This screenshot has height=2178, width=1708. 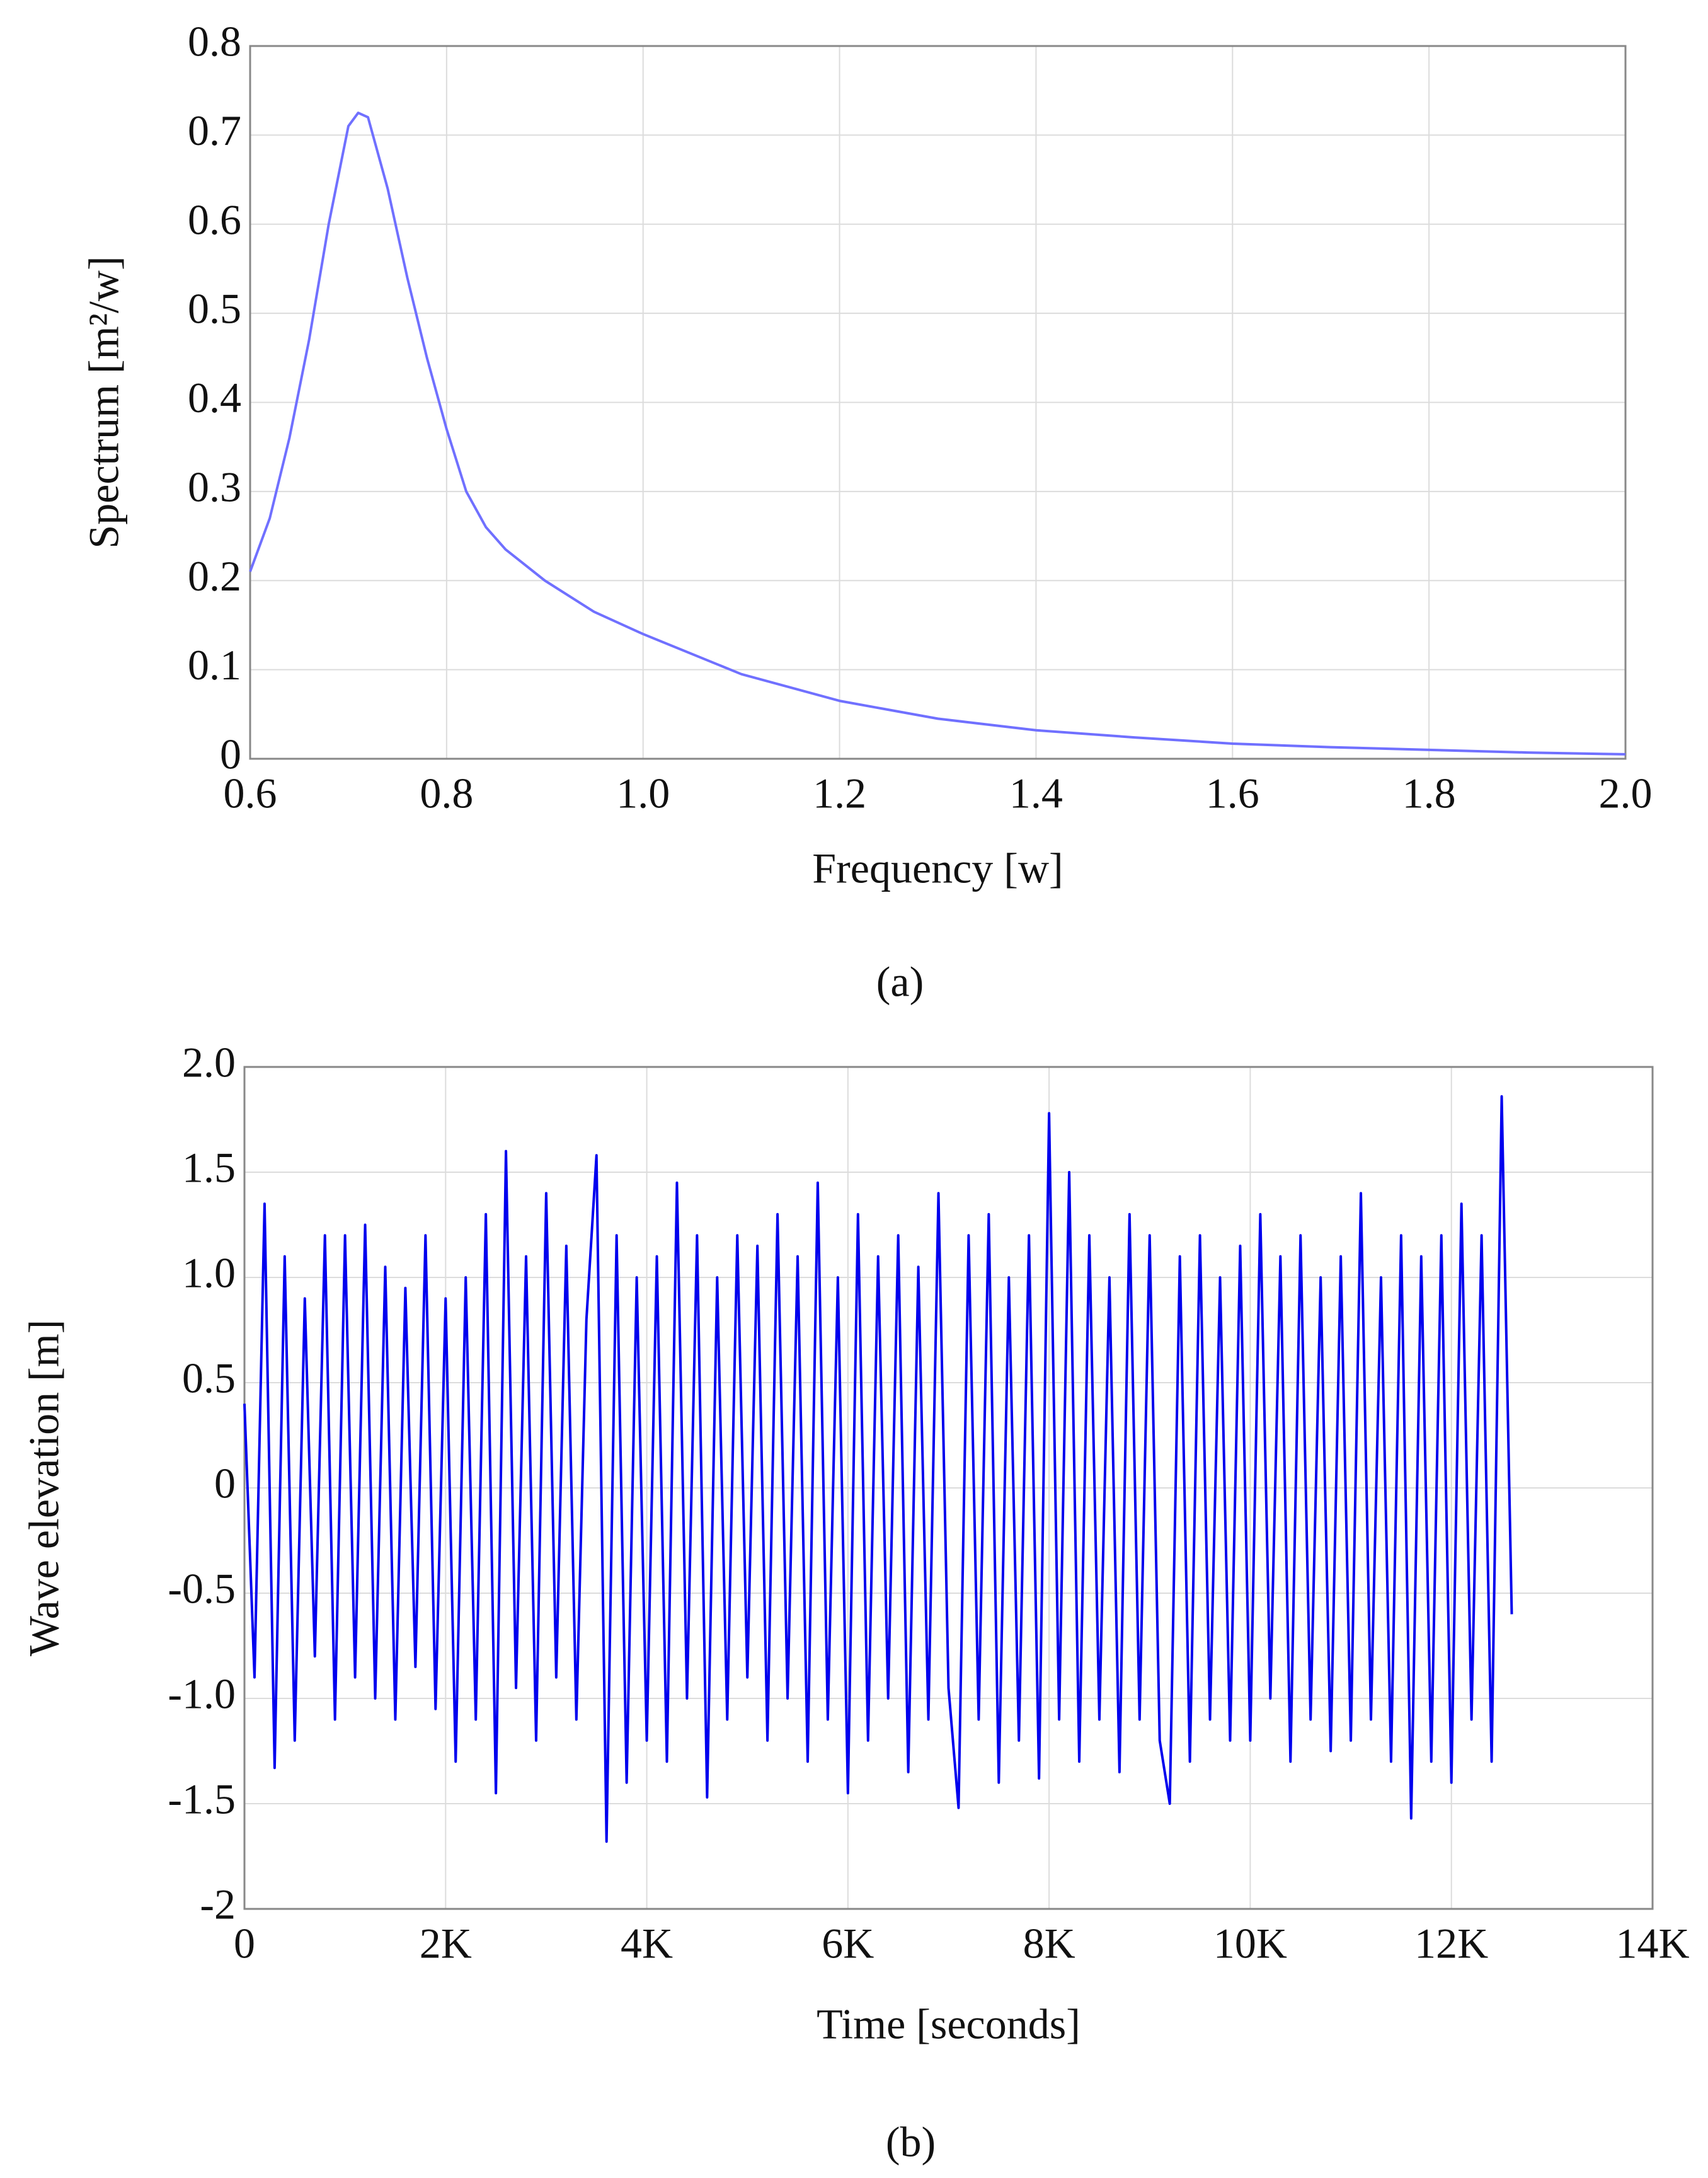 I want to click on y-tick-label: 0.7, so click(x=214, y=130).